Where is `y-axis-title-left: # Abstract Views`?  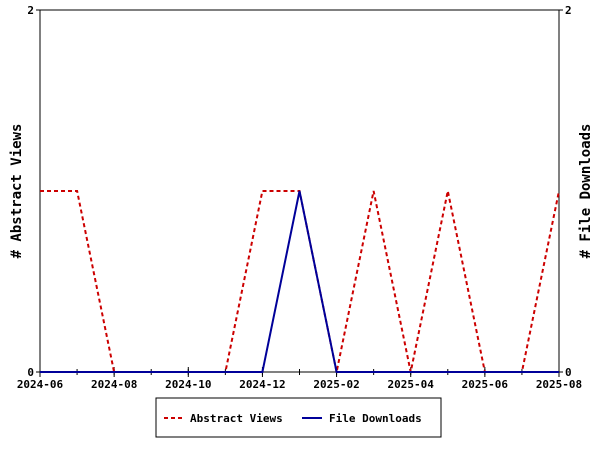 y-axis-title-left: # Abstract Views is located at coordinates (17, 191).